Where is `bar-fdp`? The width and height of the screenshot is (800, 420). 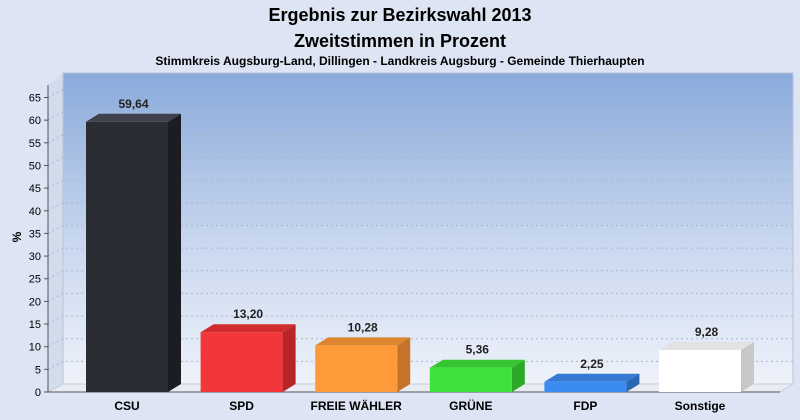 bar-fdp is located at coordinates (585, 386).